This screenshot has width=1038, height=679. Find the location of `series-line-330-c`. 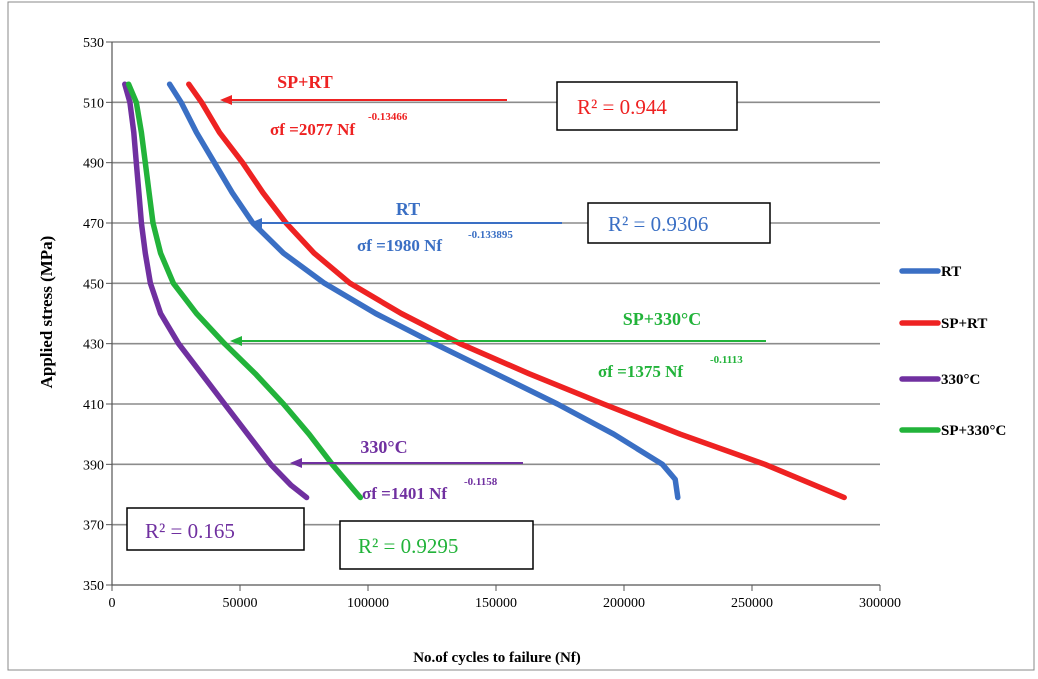

series-line-330-c is located at coordinates (216, 291).